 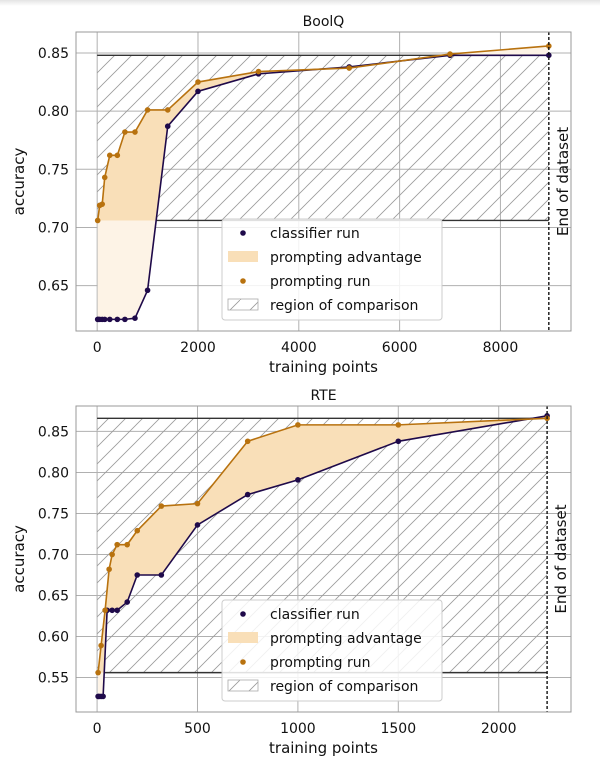 I want to click on y-tick-label: 0.75, so click(x=53, y=170).